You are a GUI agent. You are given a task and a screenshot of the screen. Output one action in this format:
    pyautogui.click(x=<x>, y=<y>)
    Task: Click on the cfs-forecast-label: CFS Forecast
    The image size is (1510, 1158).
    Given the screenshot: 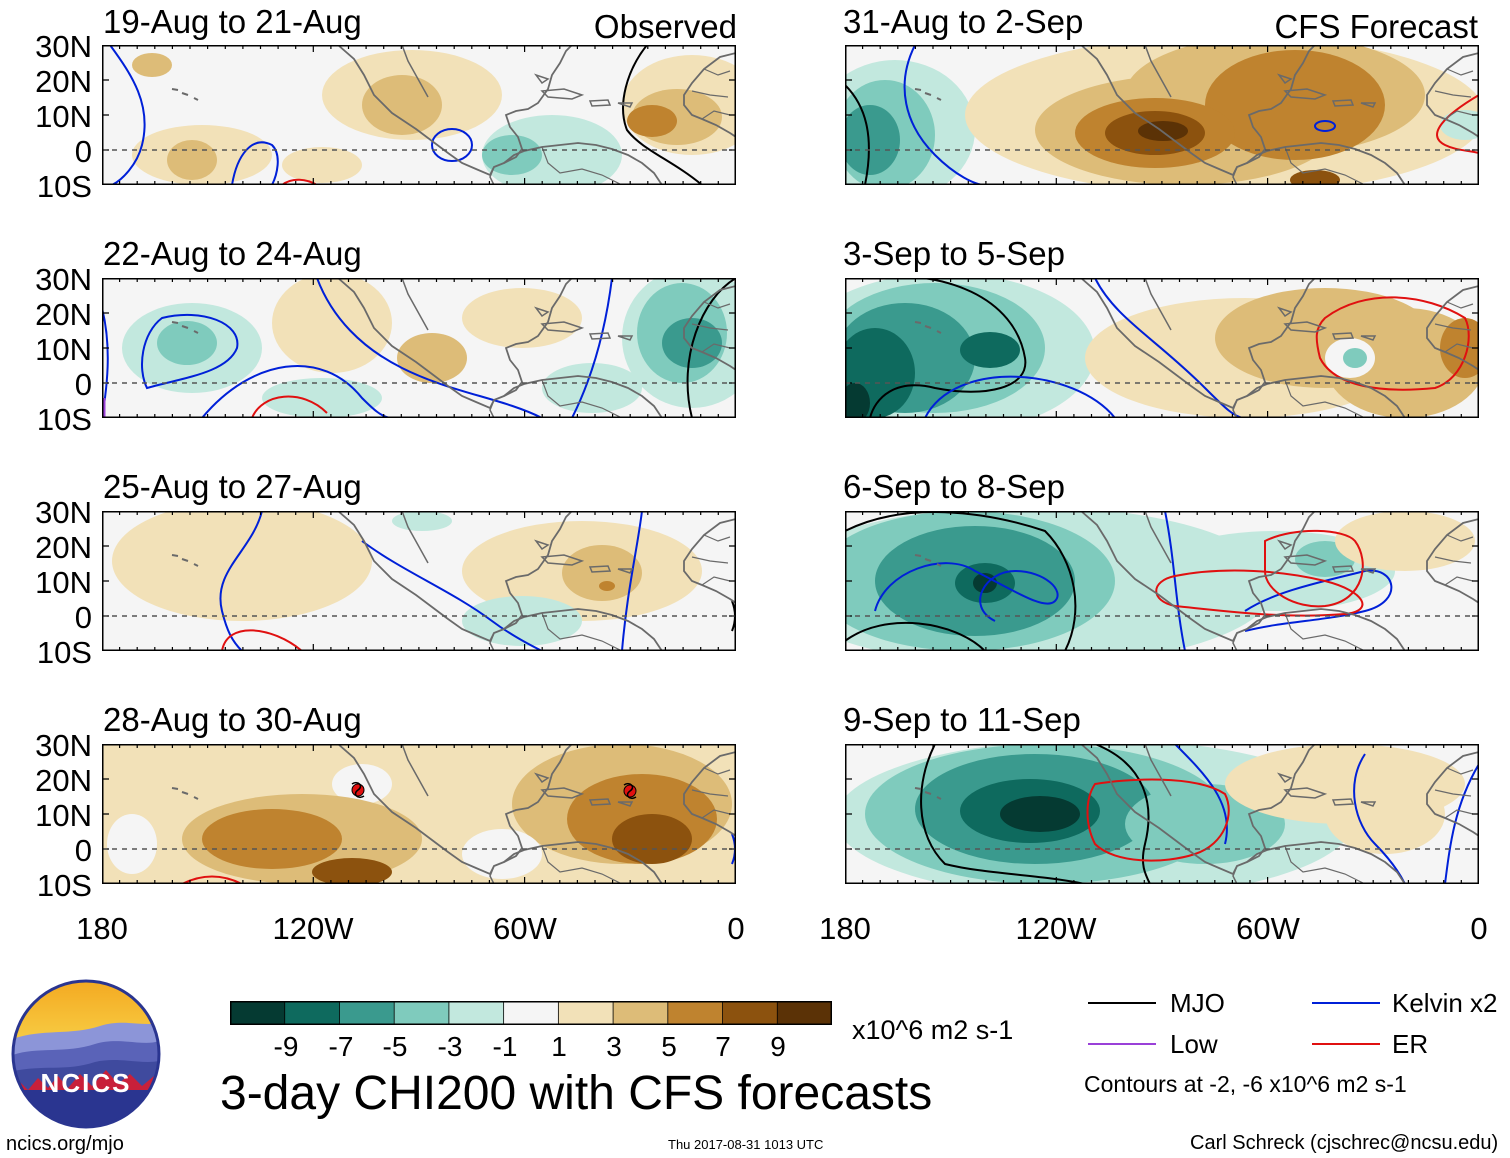 What is the action you would take?
    pyautogui.click(x=1376, y=26)
    